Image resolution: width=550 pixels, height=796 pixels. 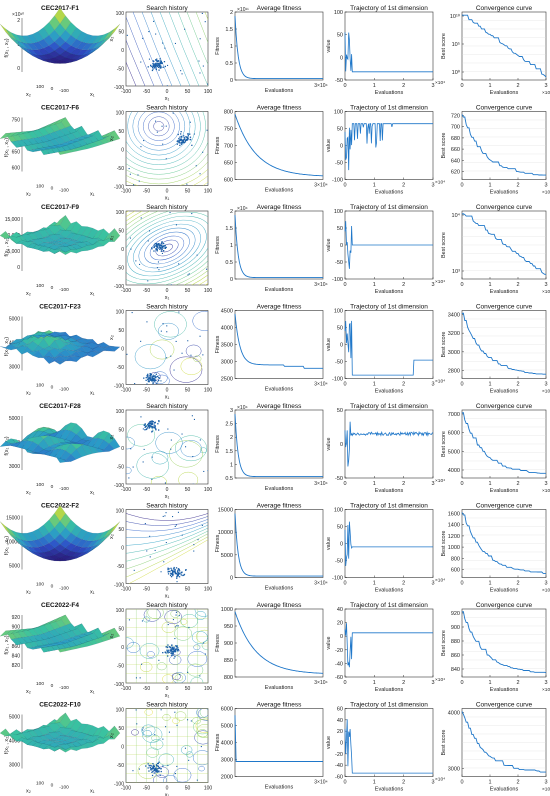 I want to click on contour-group, so click(x=167, y=547).